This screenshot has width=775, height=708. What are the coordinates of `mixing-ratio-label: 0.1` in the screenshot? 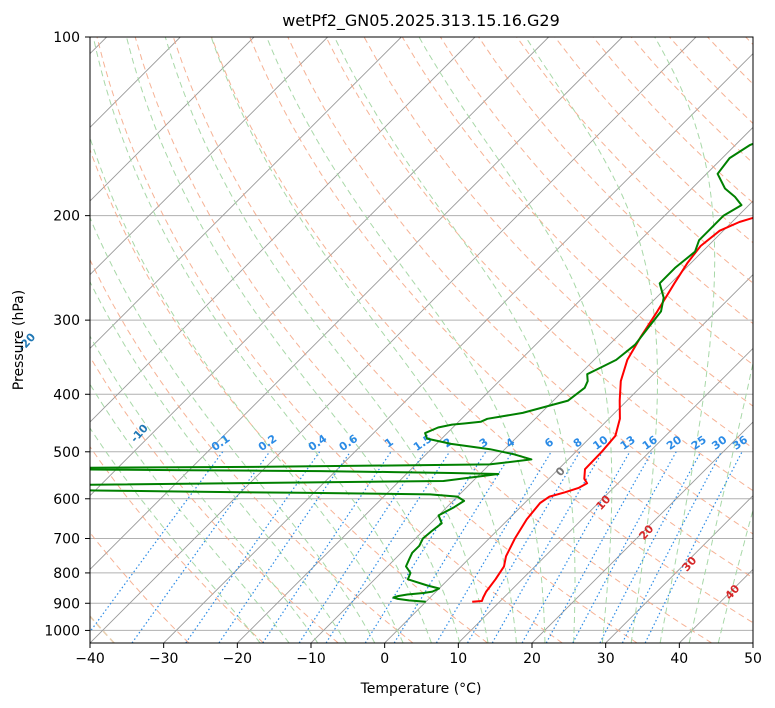 It's located at (220, 443).